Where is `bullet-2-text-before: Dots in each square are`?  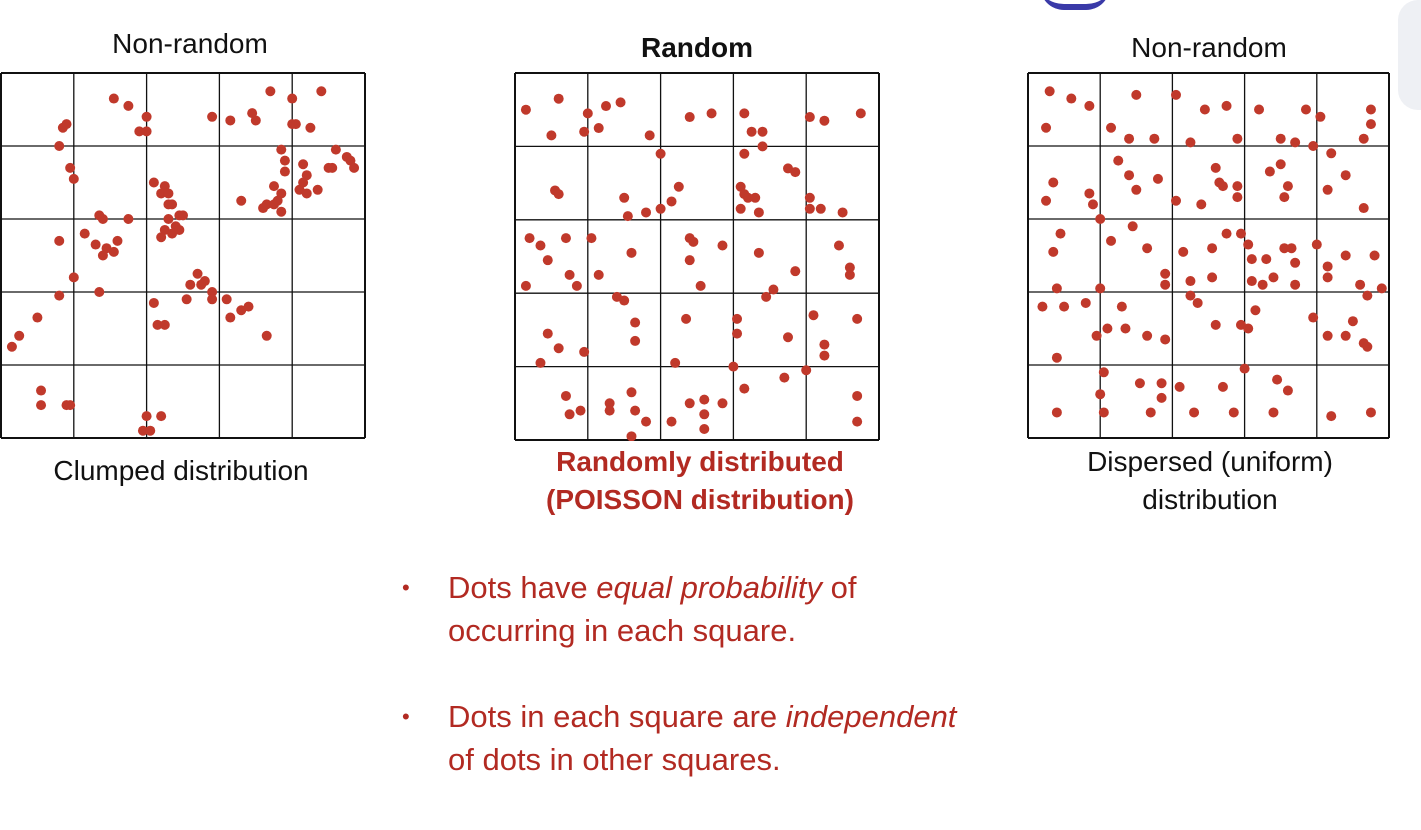
bullet-2-text-before: Dots in each square are is located at coordinates (617, 716).